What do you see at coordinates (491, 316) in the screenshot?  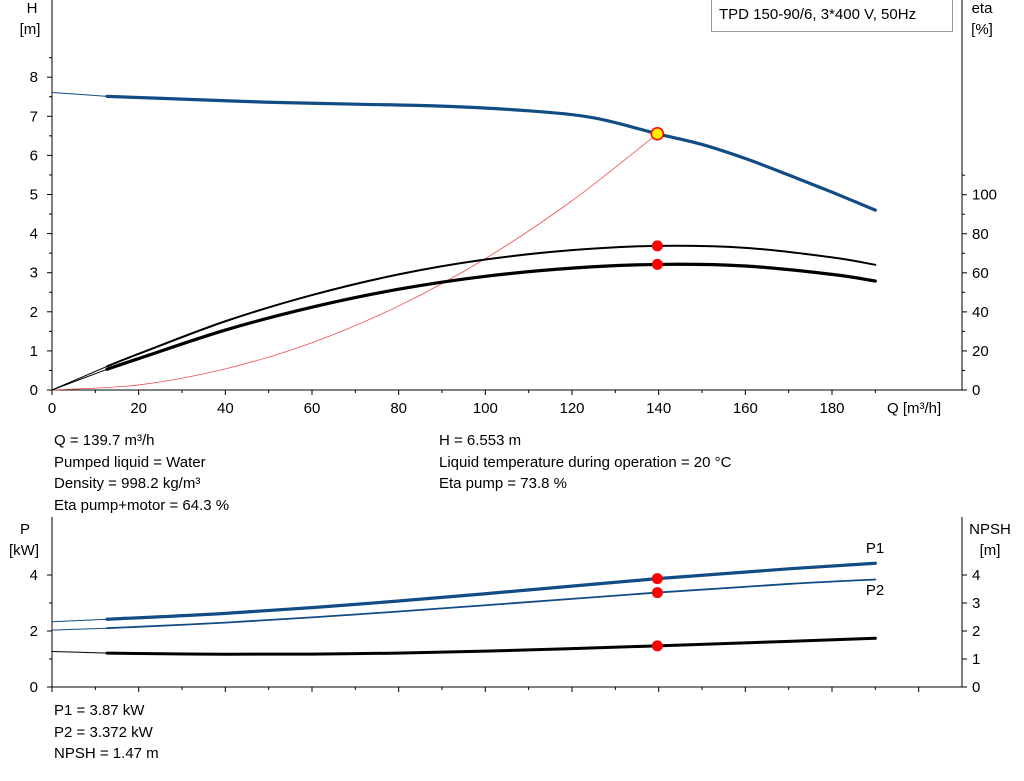 I see `eta-pump-motor-curve` at bounding box center [491, 316].